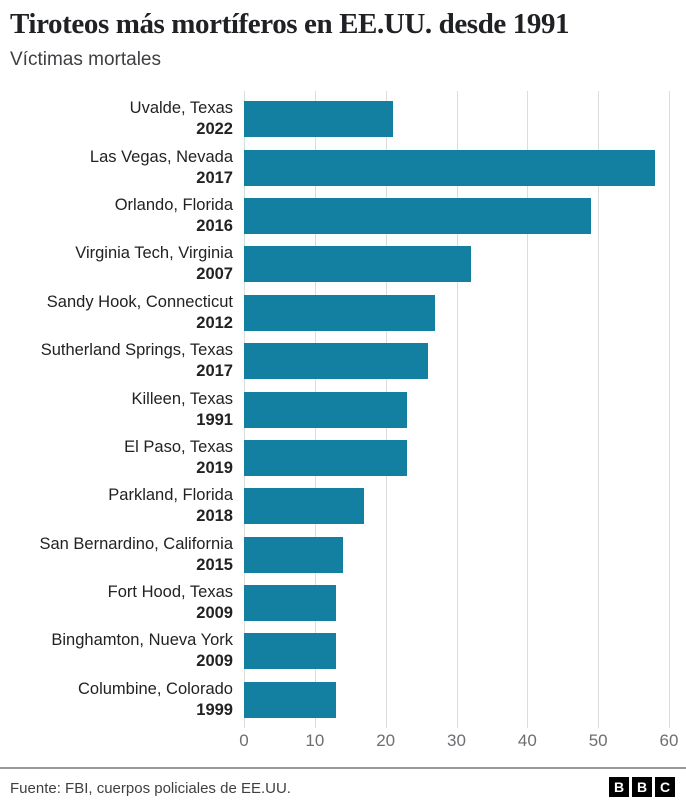 The width and height of the screenshot is (686, 800). I want to click on bar-label-year: 2016, so click(214, 225).